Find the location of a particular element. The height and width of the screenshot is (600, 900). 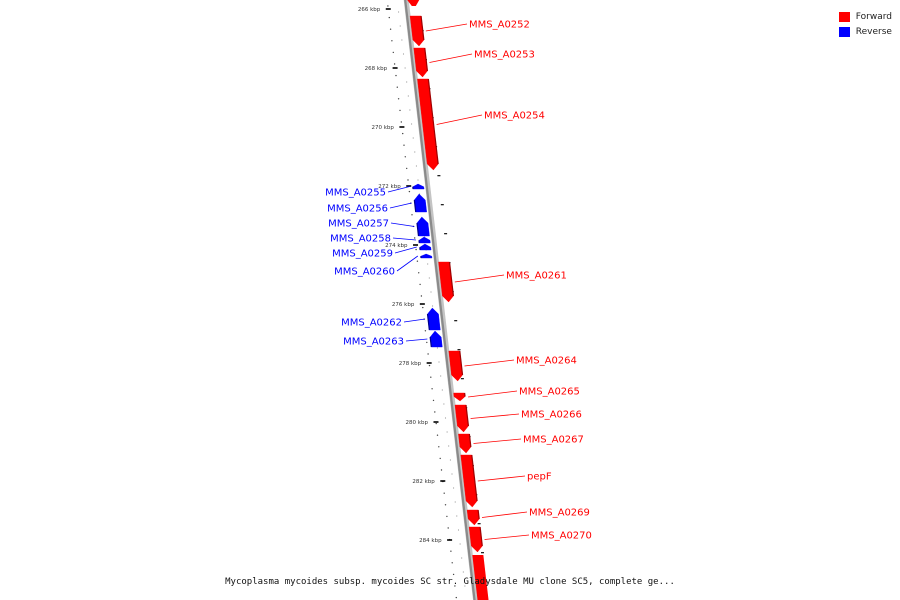

gene-label: MMS_A0262 is located at coordinates (371, 323).